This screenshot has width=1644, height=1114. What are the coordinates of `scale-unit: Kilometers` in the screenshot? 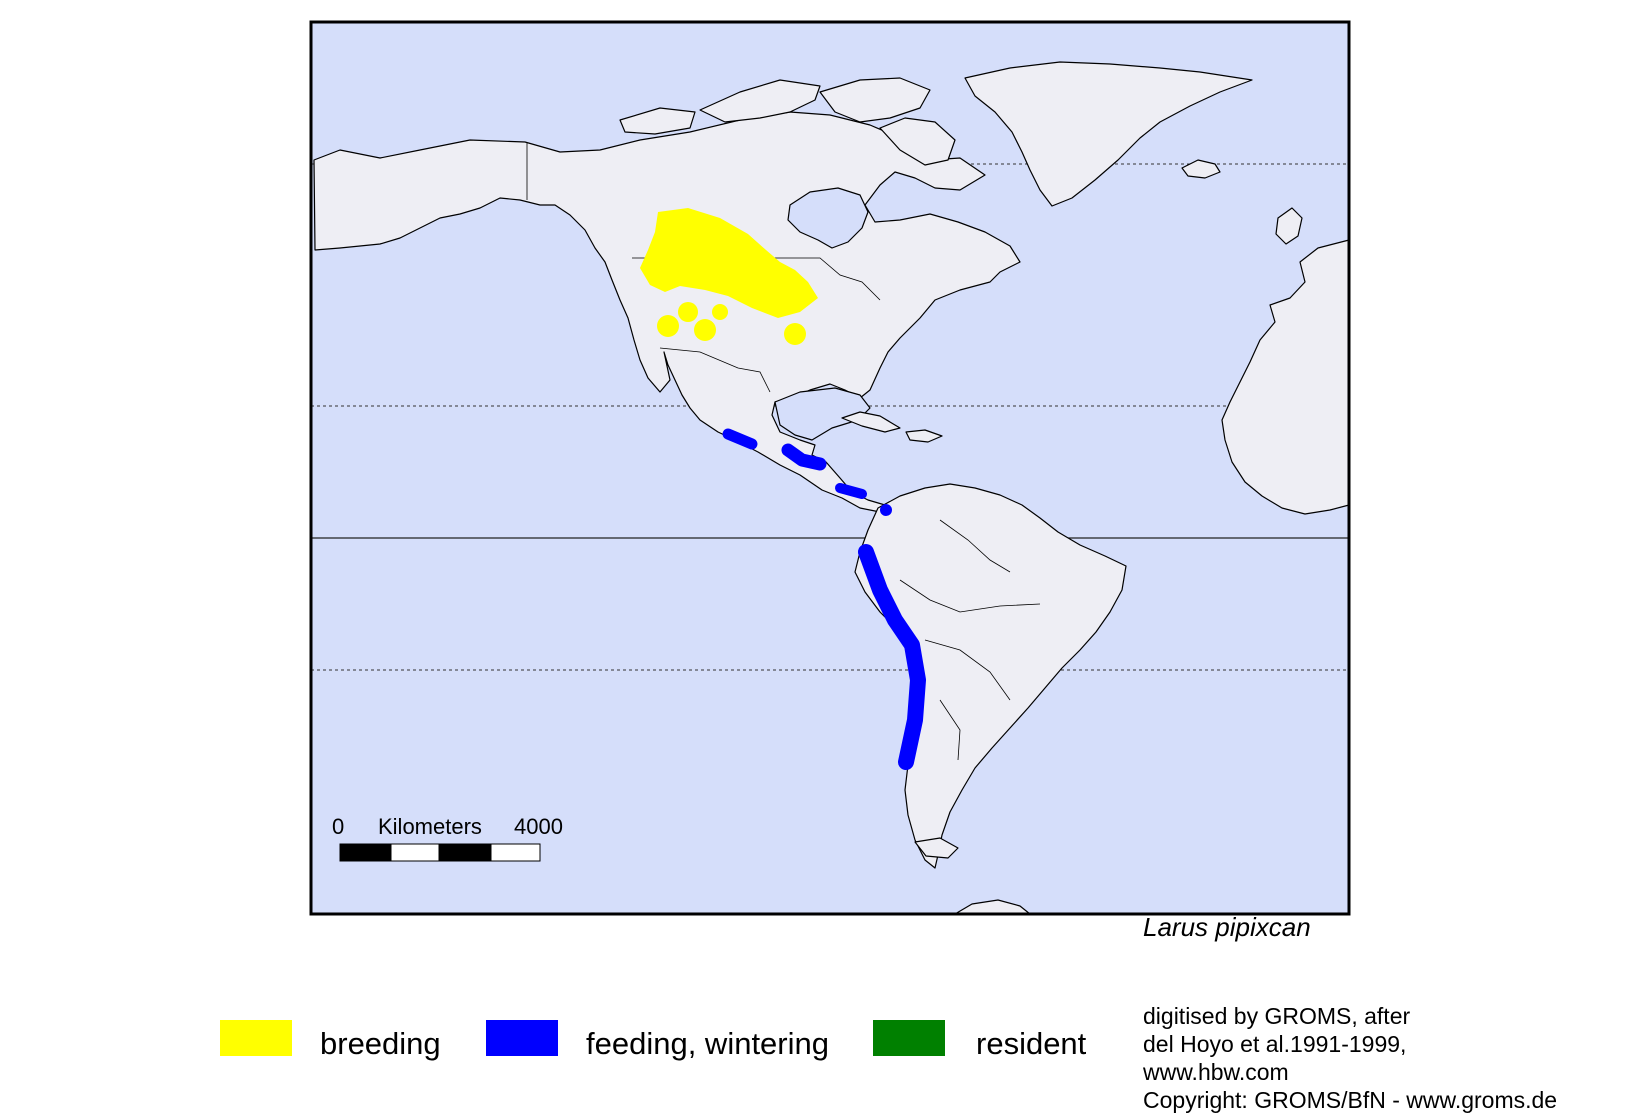 It's located at (430, 826).